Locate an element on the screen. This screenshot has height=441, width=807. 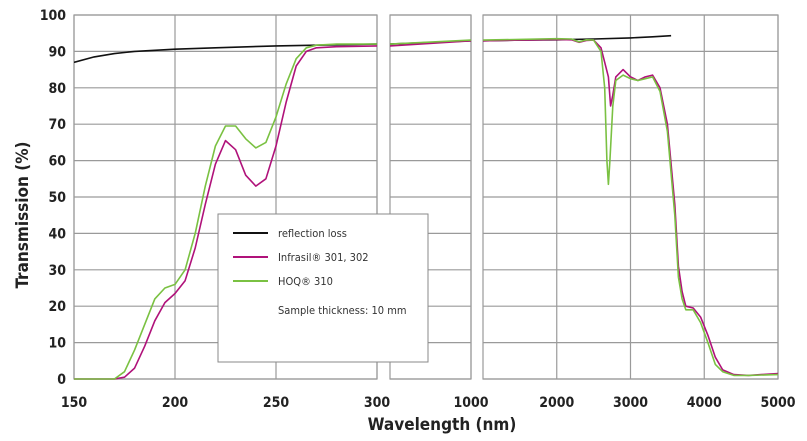
x-tick-label: 300 is located at coordinates (377, 403).